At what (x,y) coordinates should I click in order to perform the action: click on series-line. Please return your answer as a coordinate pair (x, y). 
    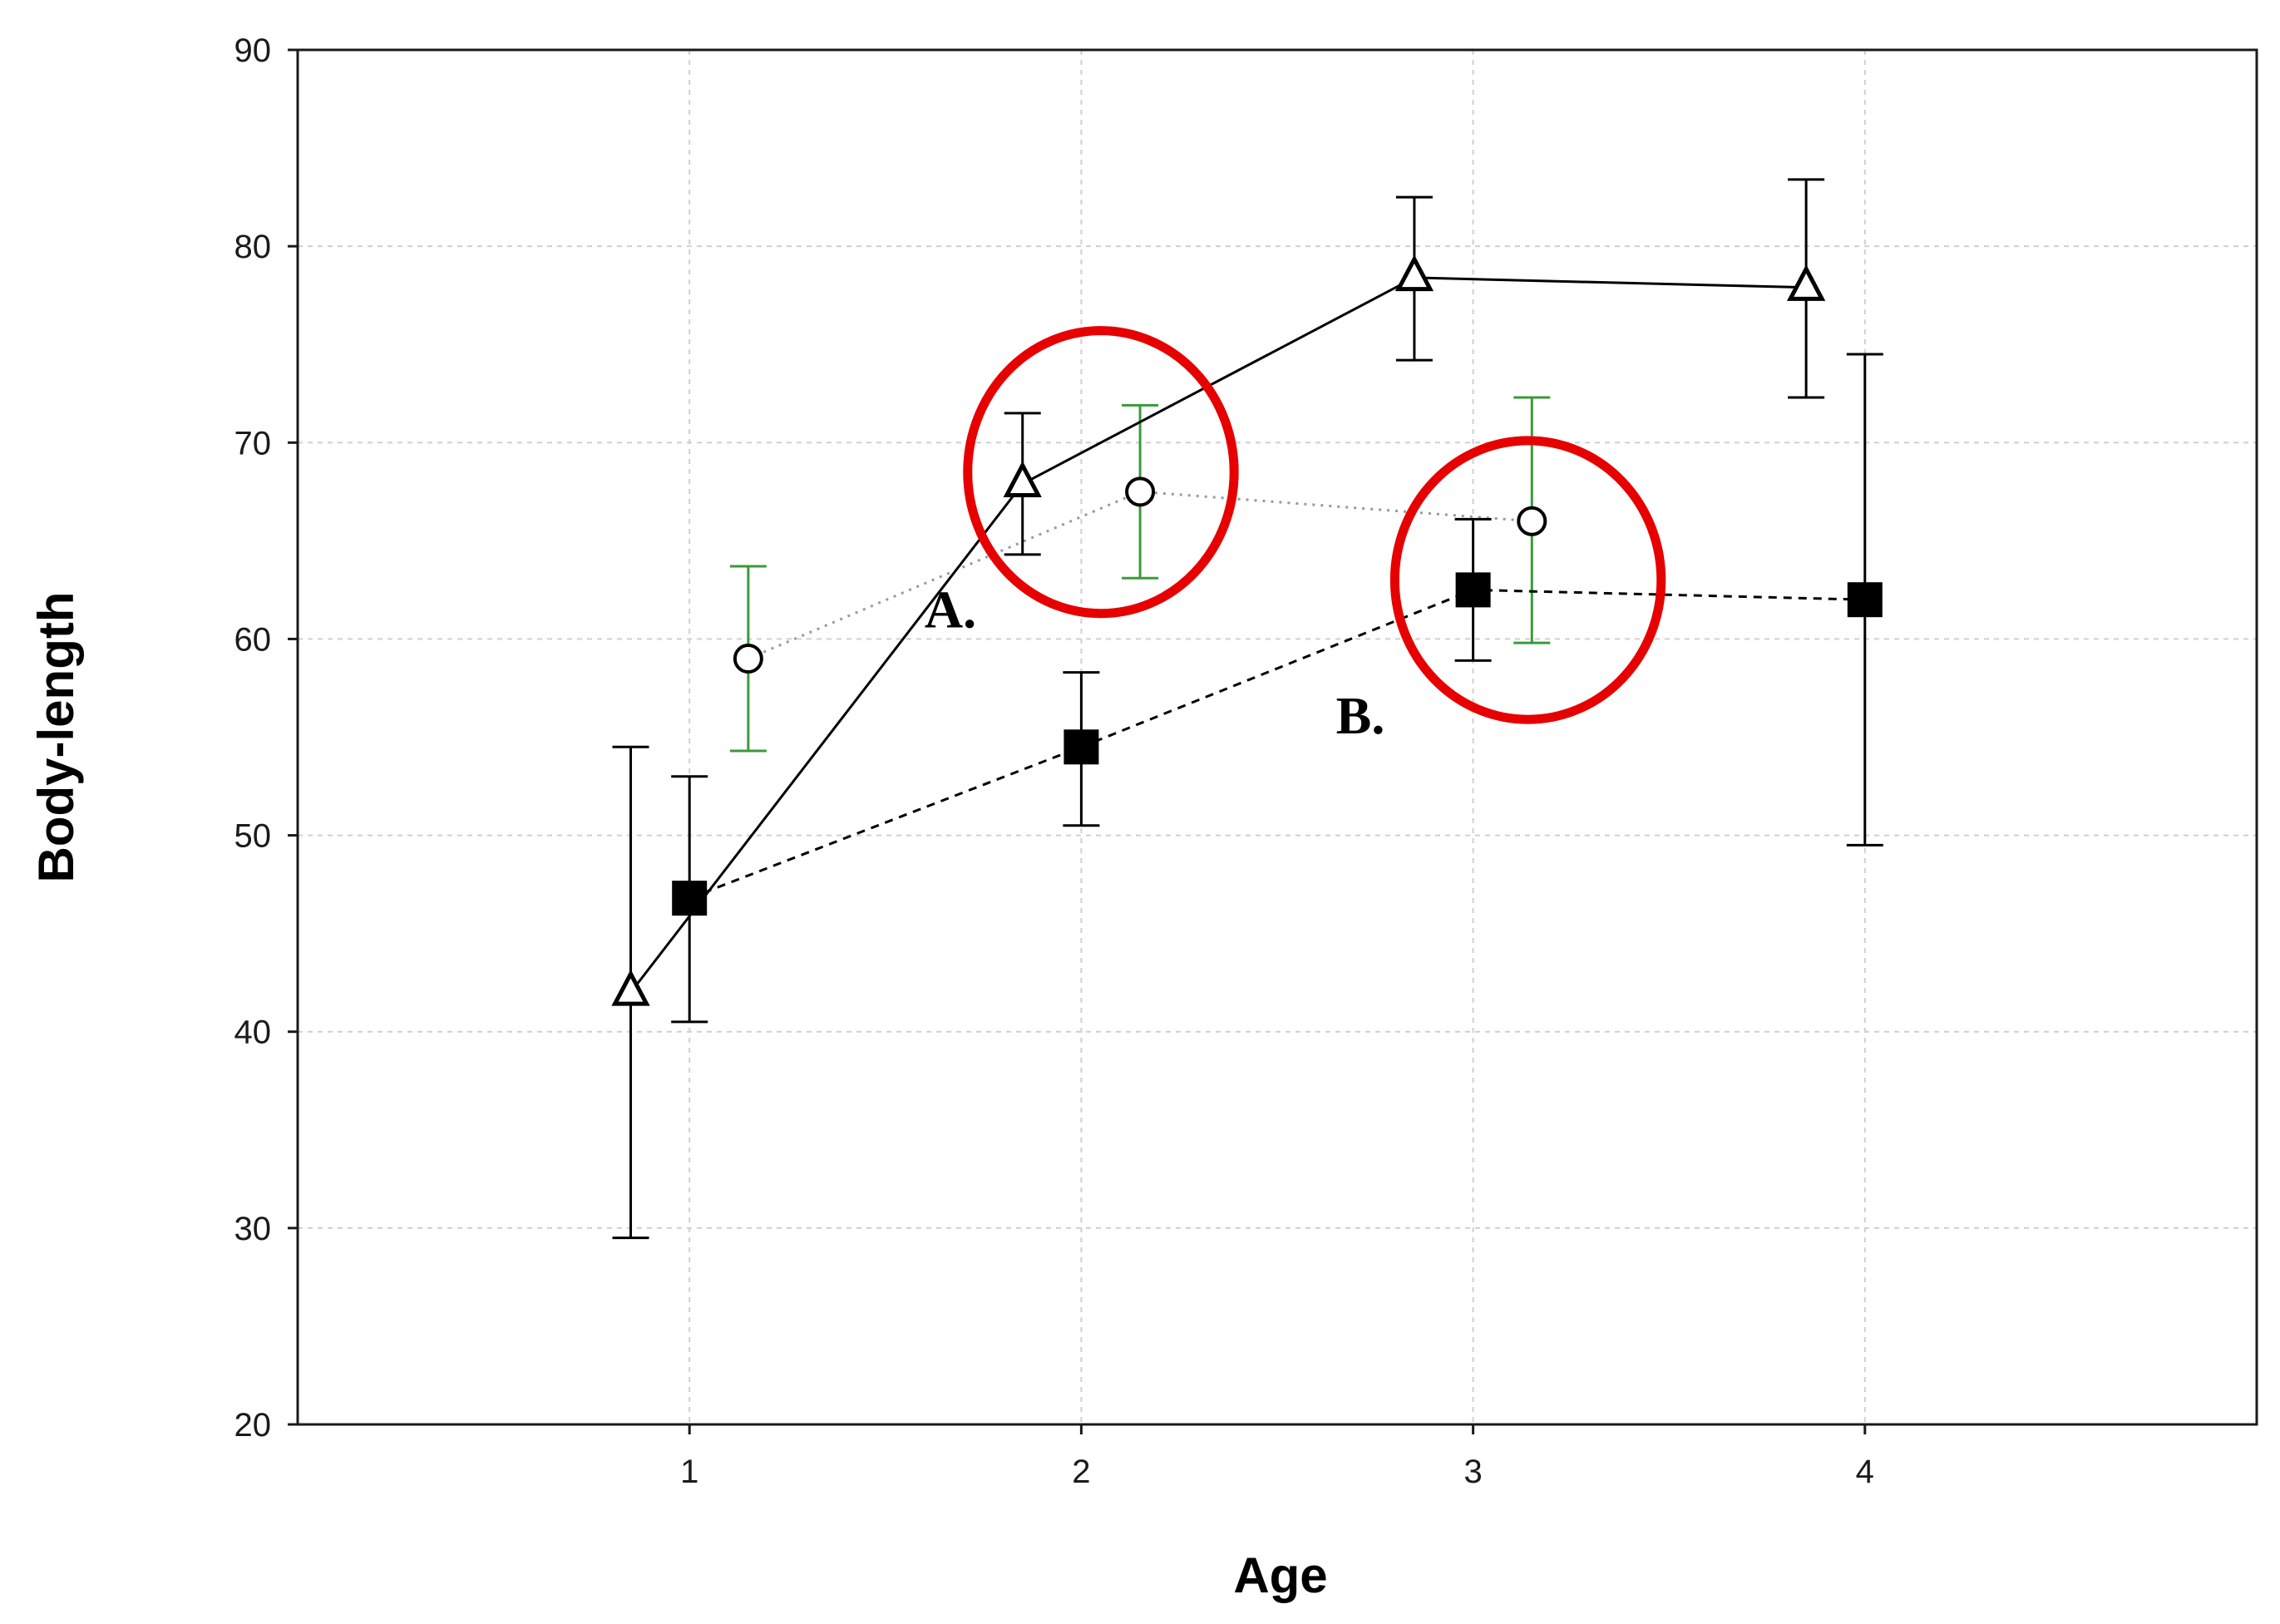
    Looking at the image, I should click on (1277, 744).